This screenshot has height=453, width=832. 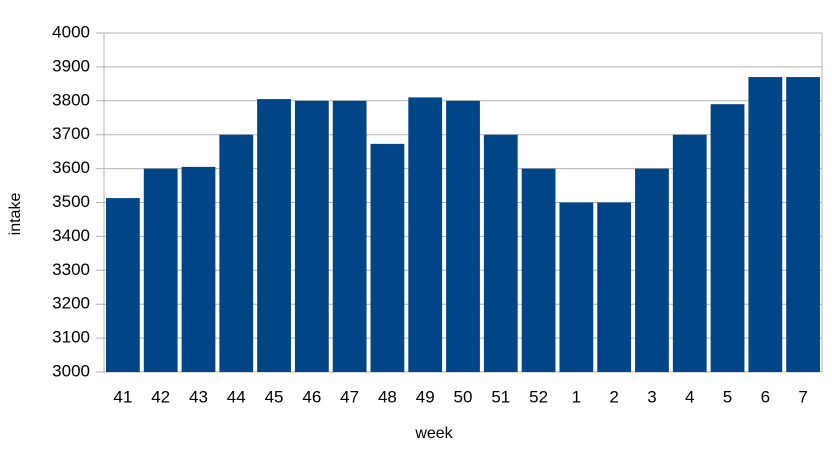 What do you see at coordinates (689, 396) in the screenshot?
I see `x-tick-label: 4` at bounding box center [689, 396].